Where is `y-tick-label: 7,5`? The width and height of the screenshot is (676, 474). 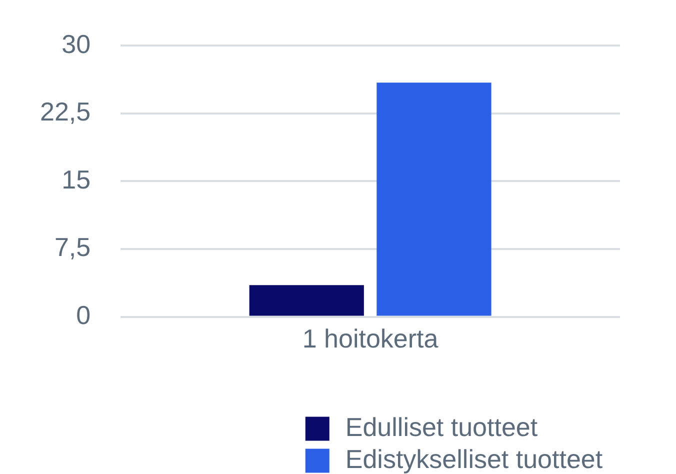
y-tick-label: 7,5 is located at coordinates (72, 247).